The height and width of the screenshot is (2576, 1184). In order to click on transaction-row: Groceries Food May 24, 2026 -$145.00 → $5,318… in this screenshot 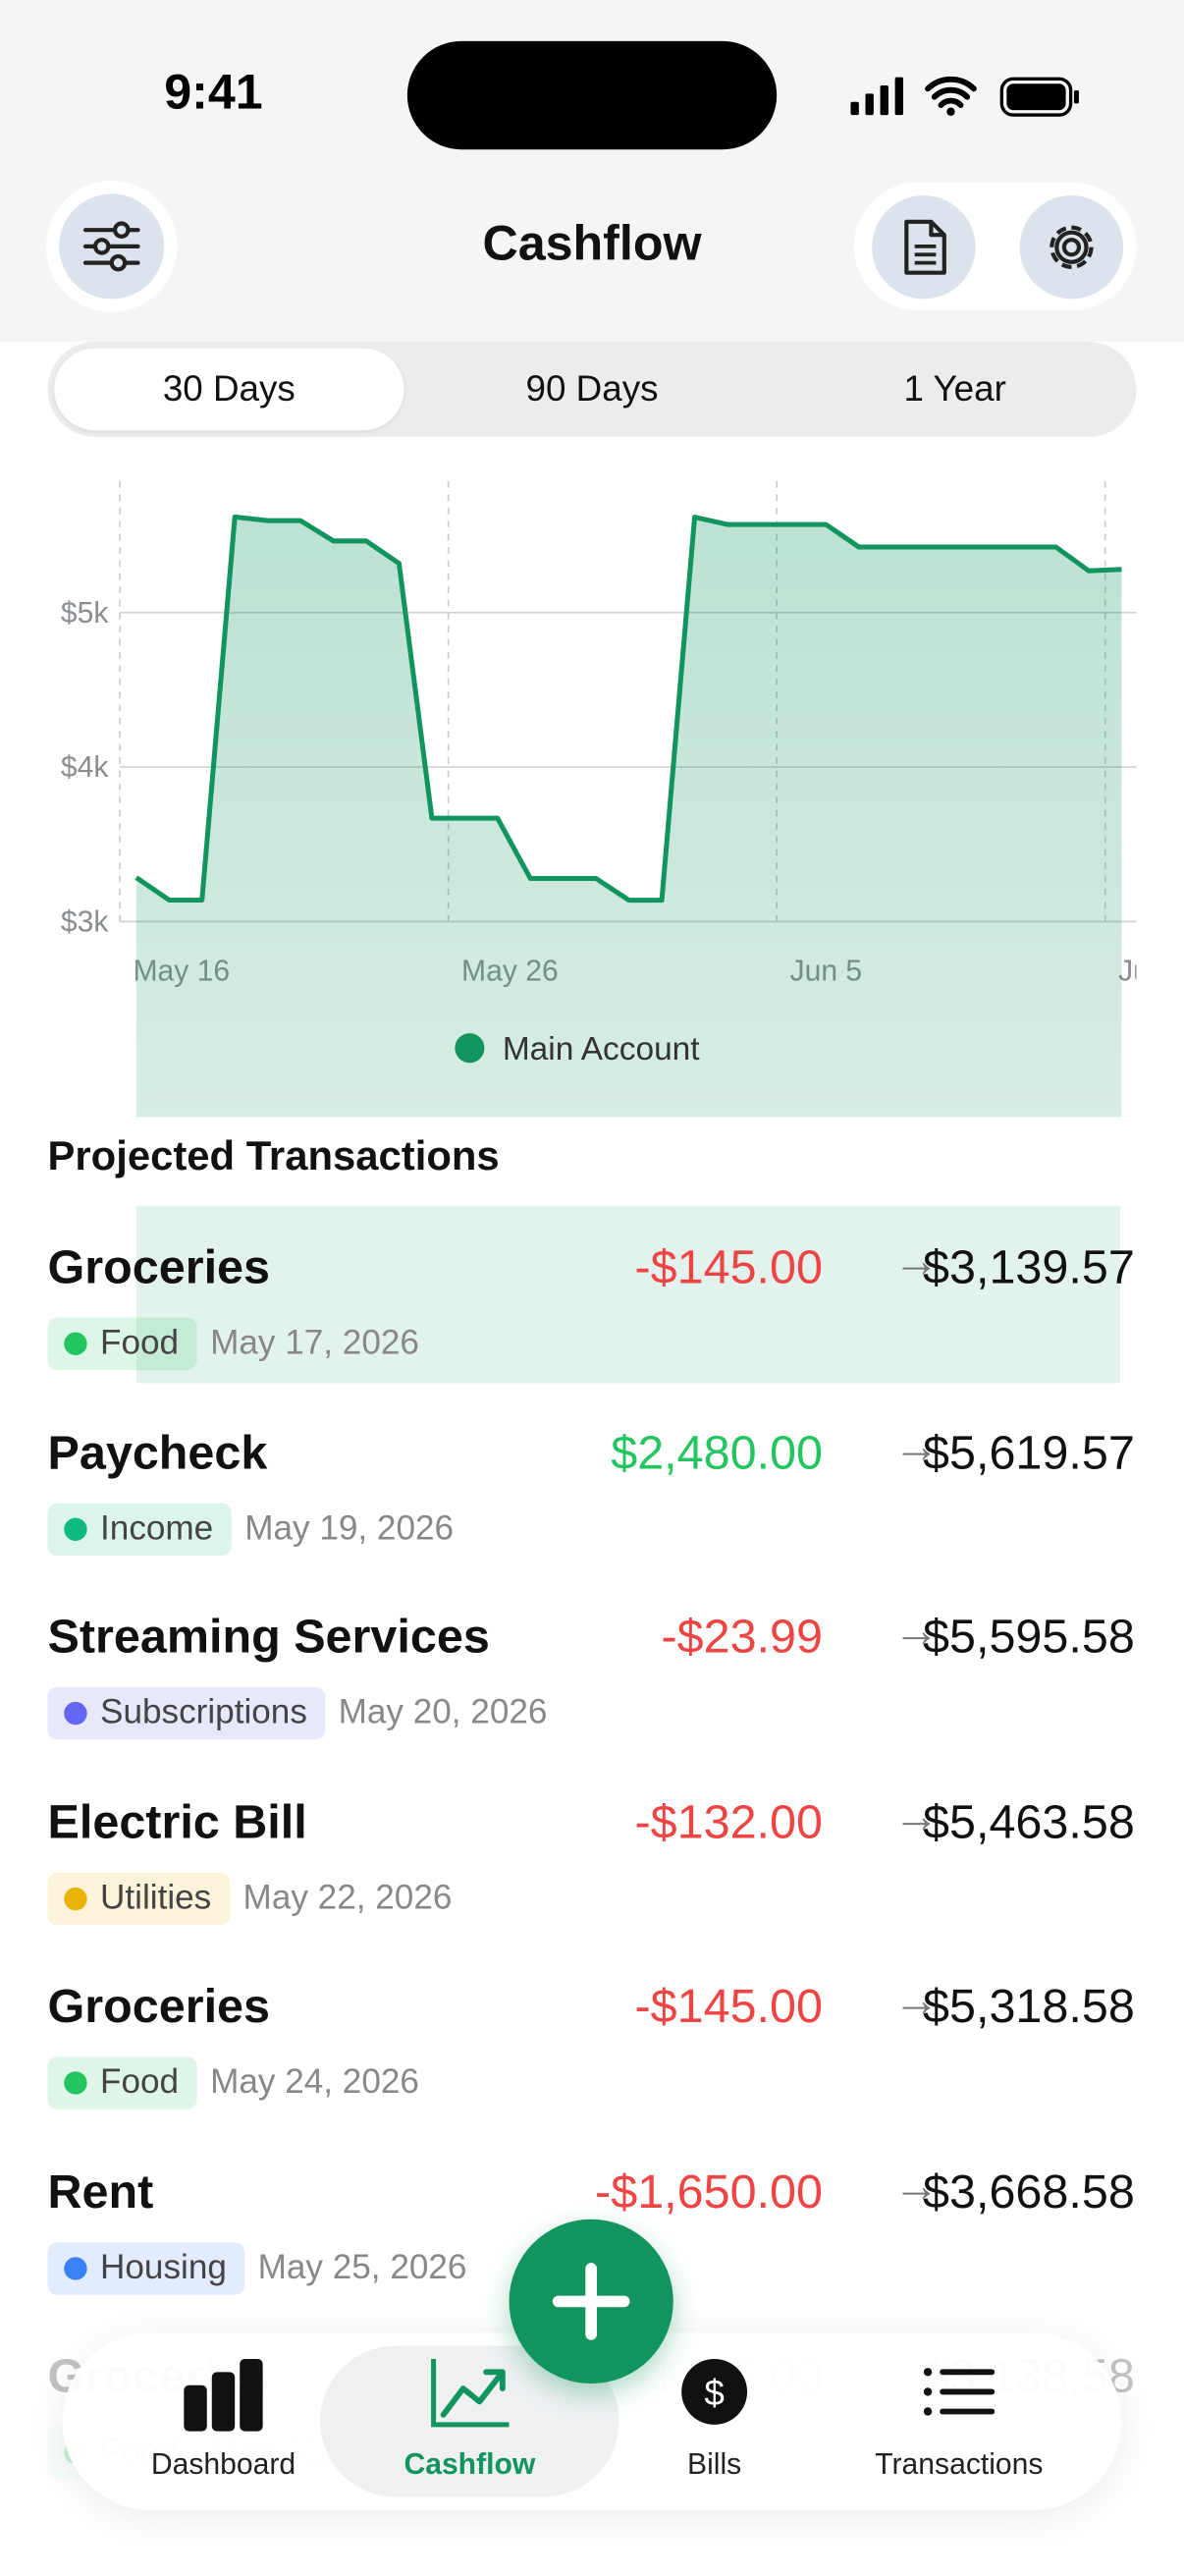, I will do `click(592, 2067)`.